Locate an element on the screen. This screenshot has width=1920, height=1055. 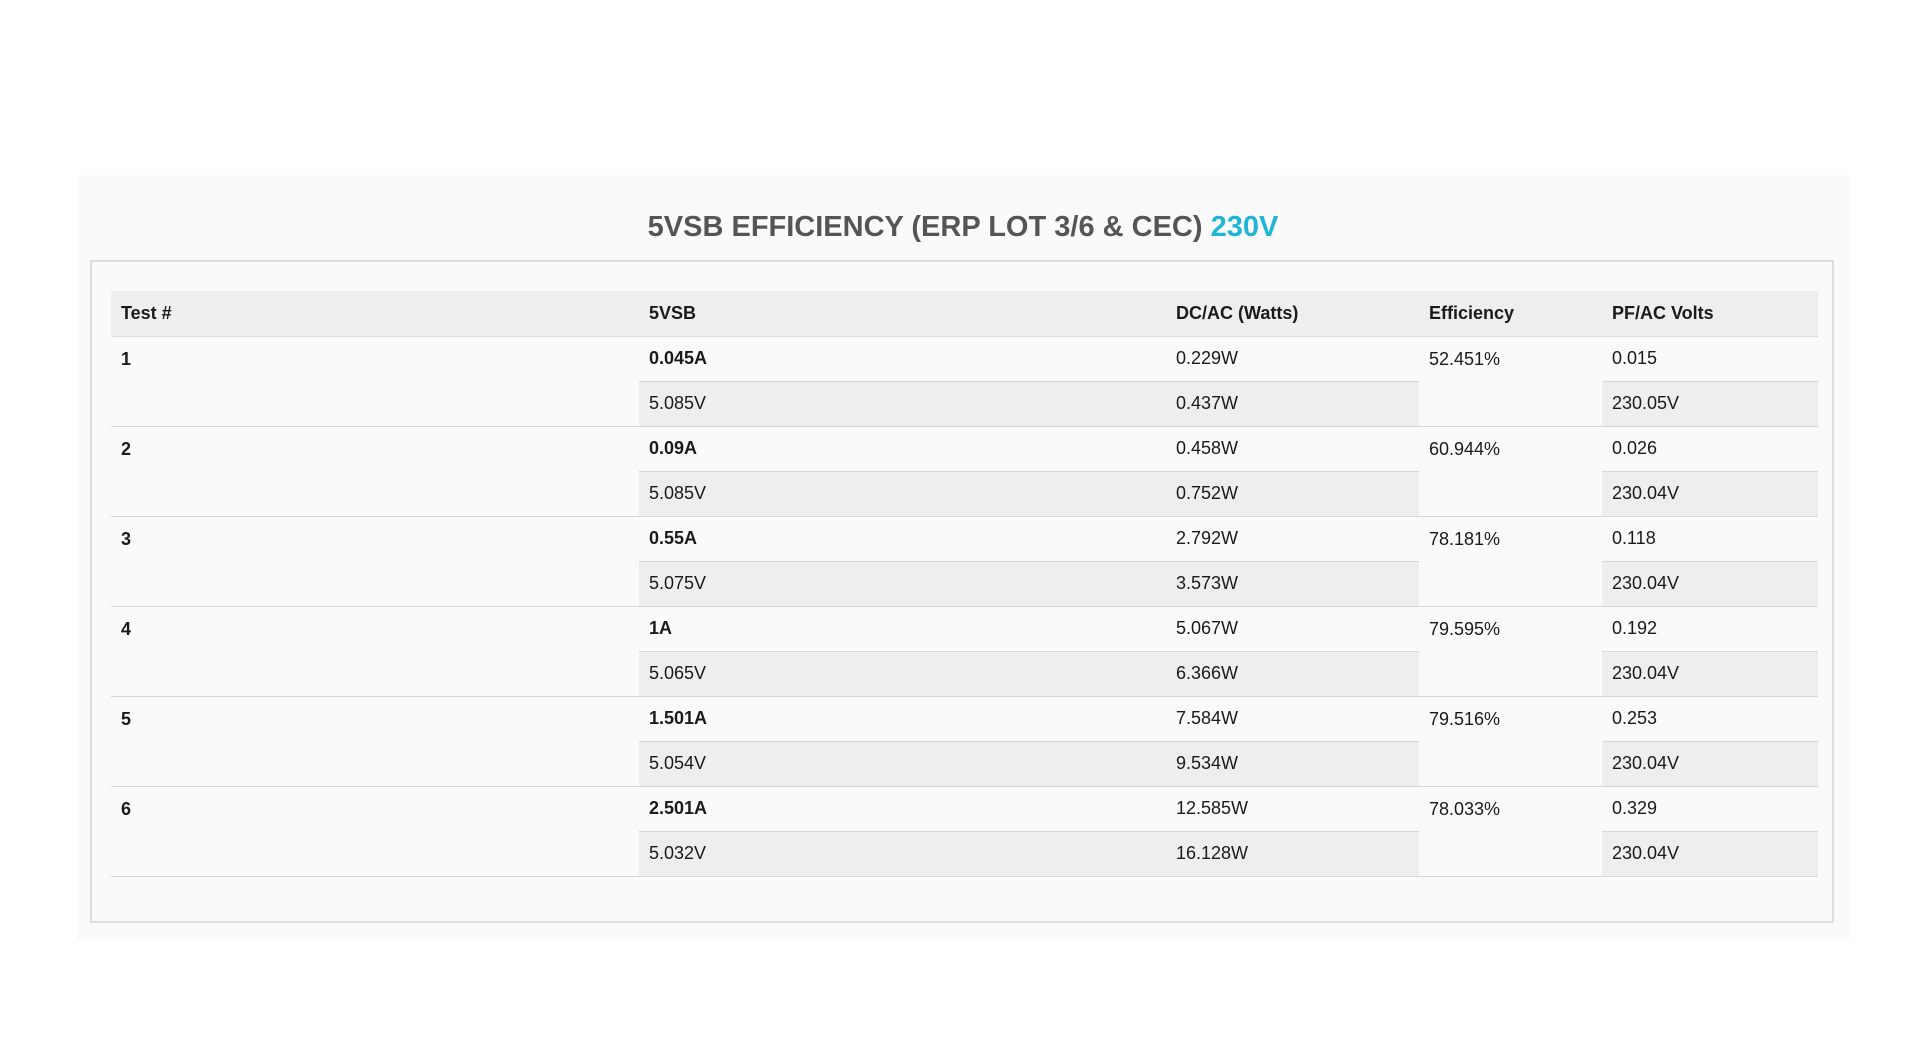
cell-power-factor: 0.026 is located at coordinates (1710, 449).